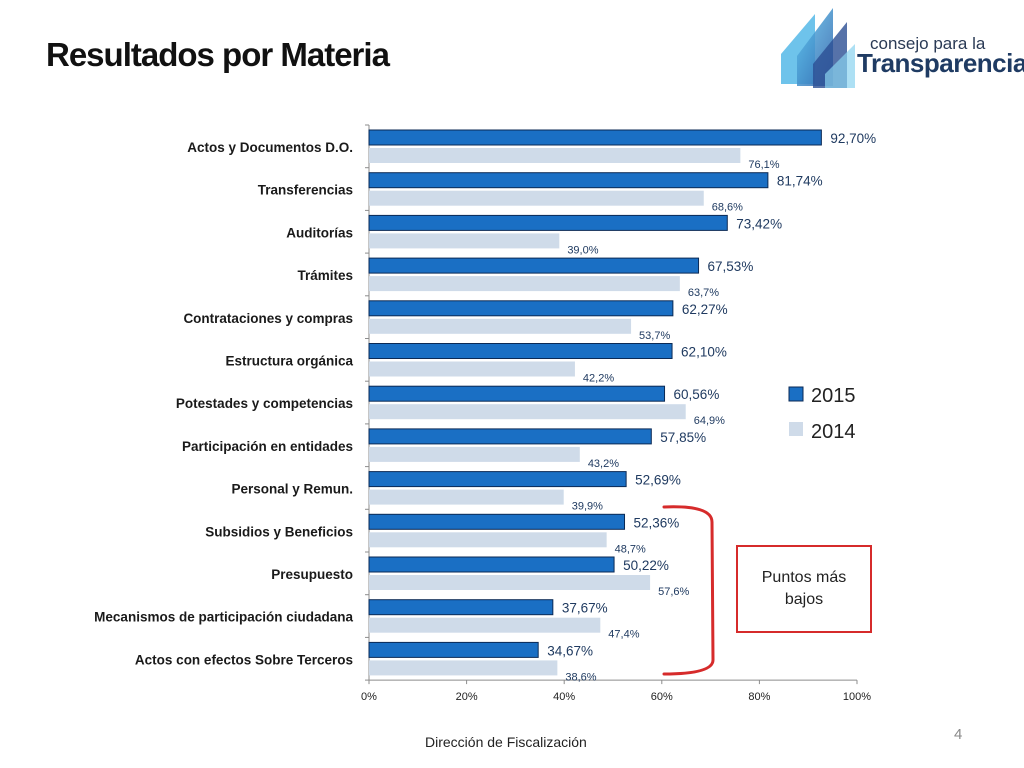 Image resolution: width=1024 pixels, height=768 pixels. I want to click on bar-2014-value-label: 42,2%, so click(598, 379).